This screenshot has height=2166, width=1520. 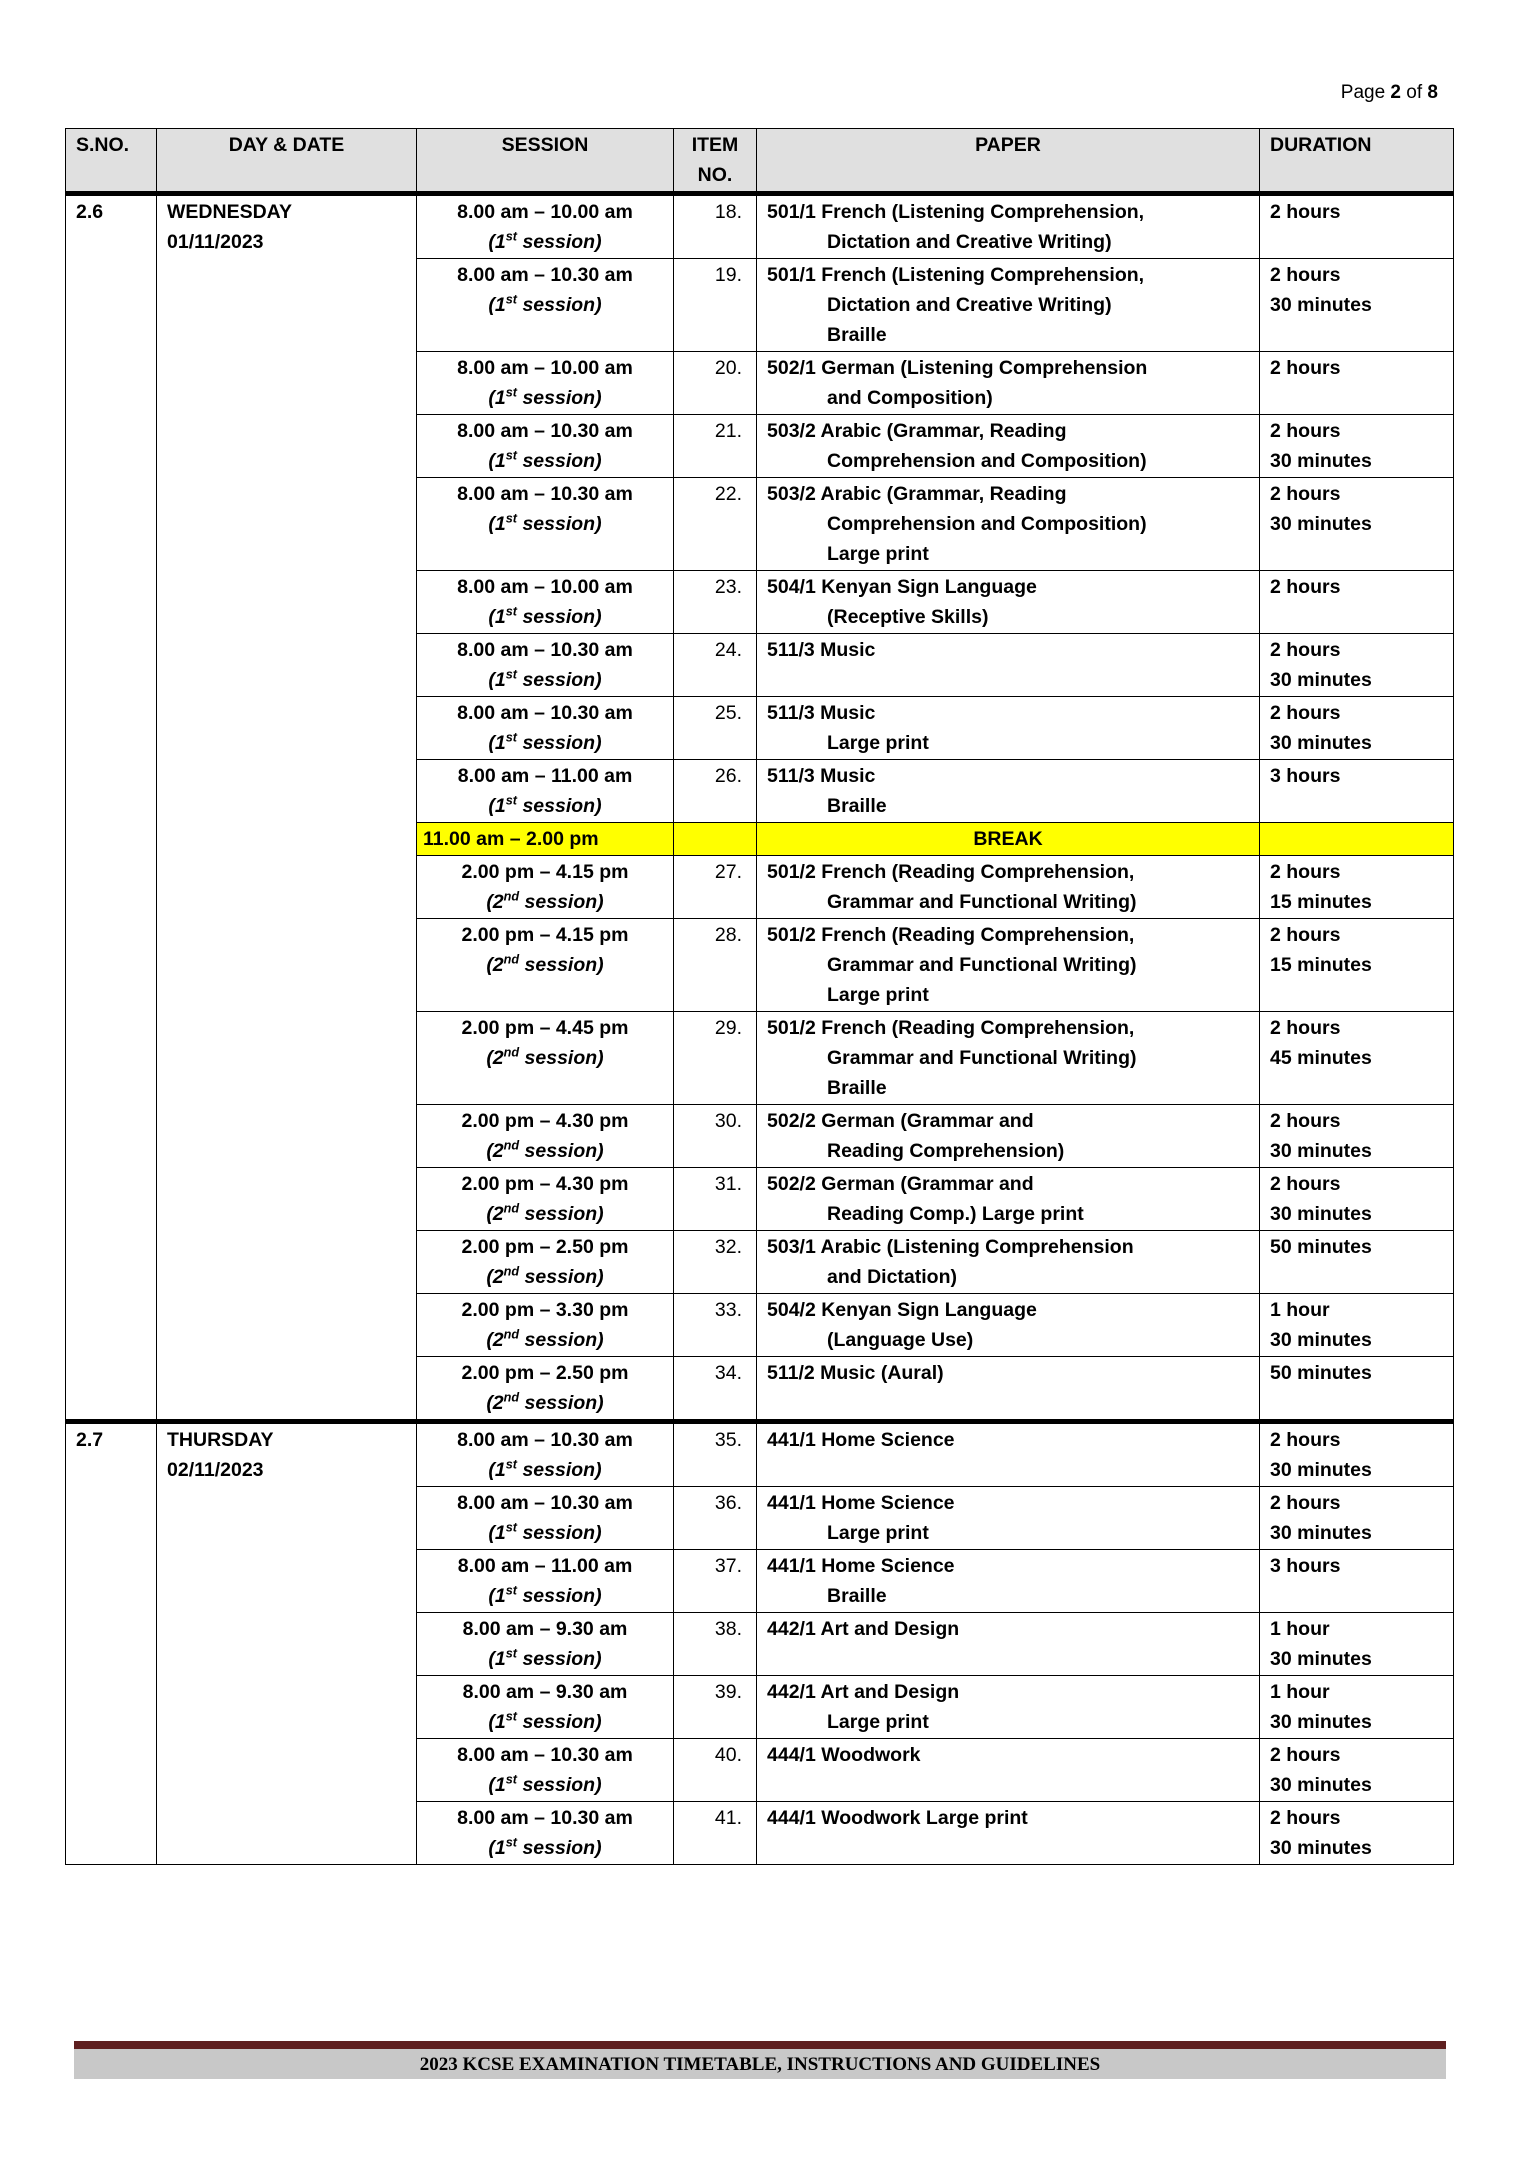 I want to click on item-number: 39., so click(x=715, y=1707).